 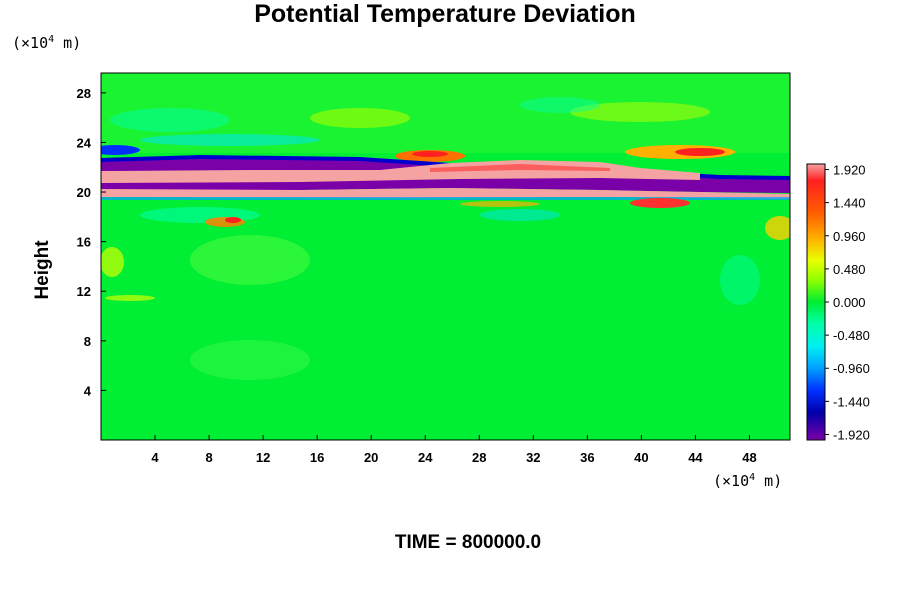 What do you see at coordinates (120, 150) in the screenshot?
I see `cool-left-above` at bounding box center [120, 150].